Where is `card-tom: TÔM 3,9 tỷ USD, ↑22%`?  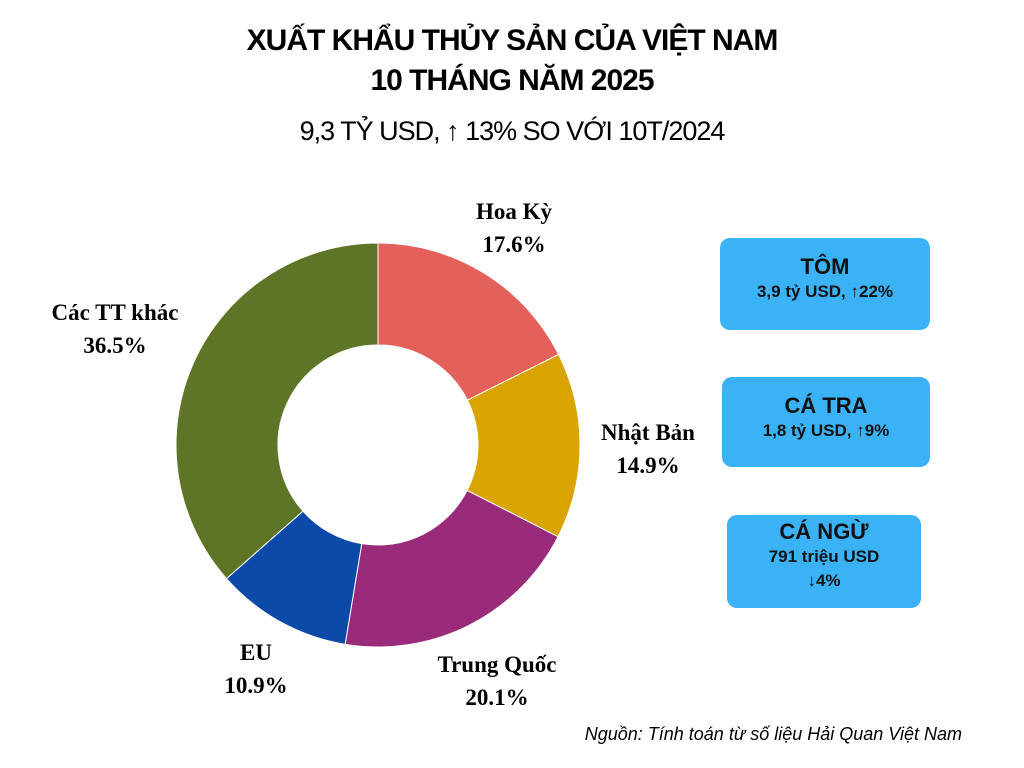
card-tom: TÔM 3,9 tỷ USD, ↑22% is located at coordinates (825, 284).